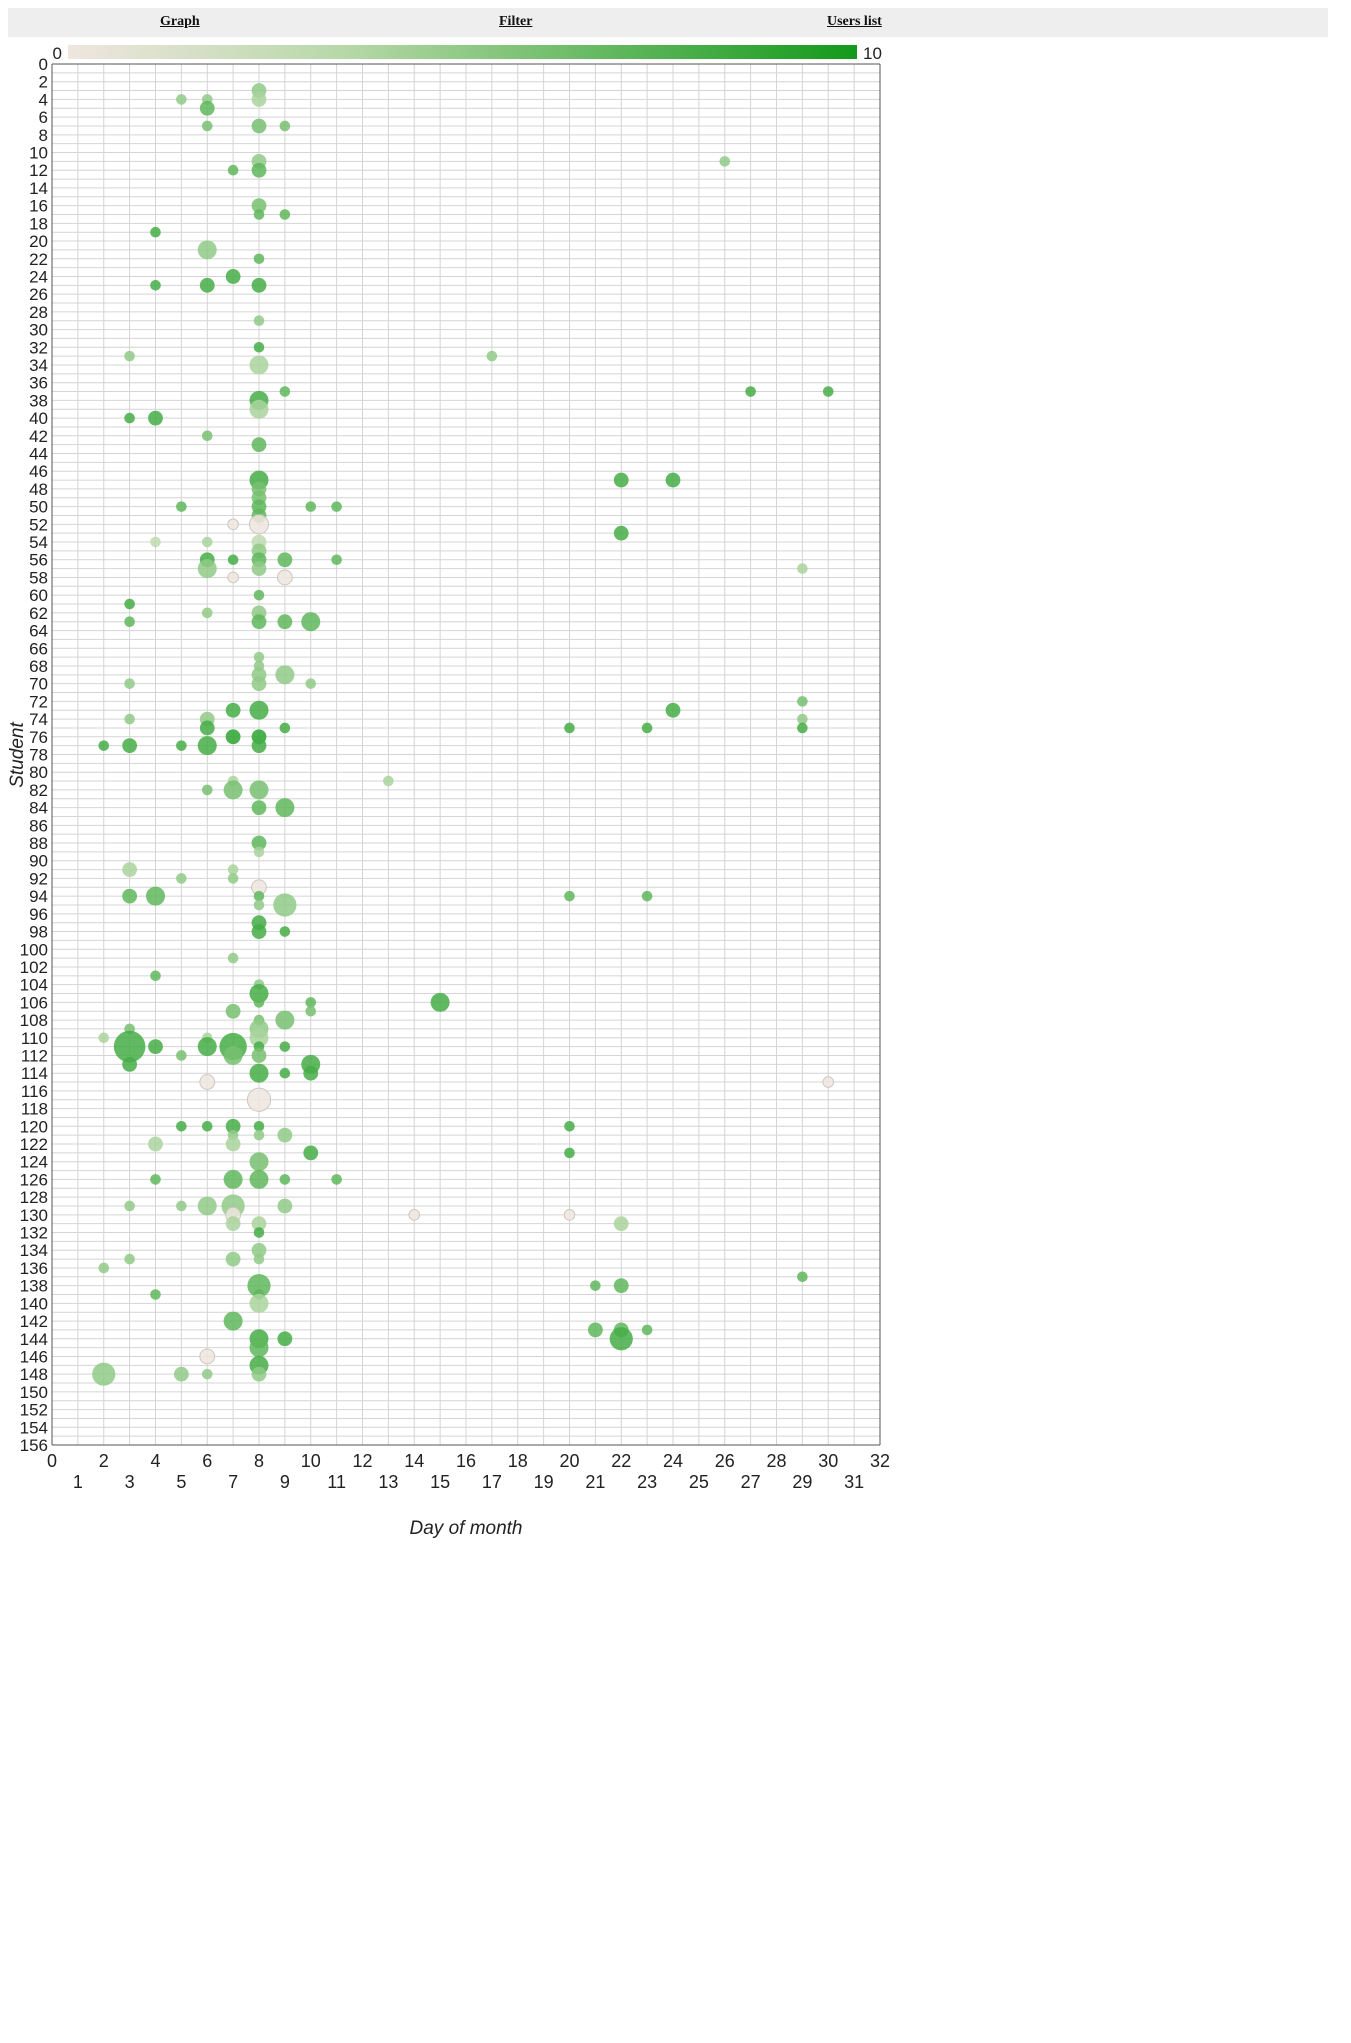  Describe the element at coordinates (38, 914) in the screenshot. I see `y-tick-label: 96` at that location.